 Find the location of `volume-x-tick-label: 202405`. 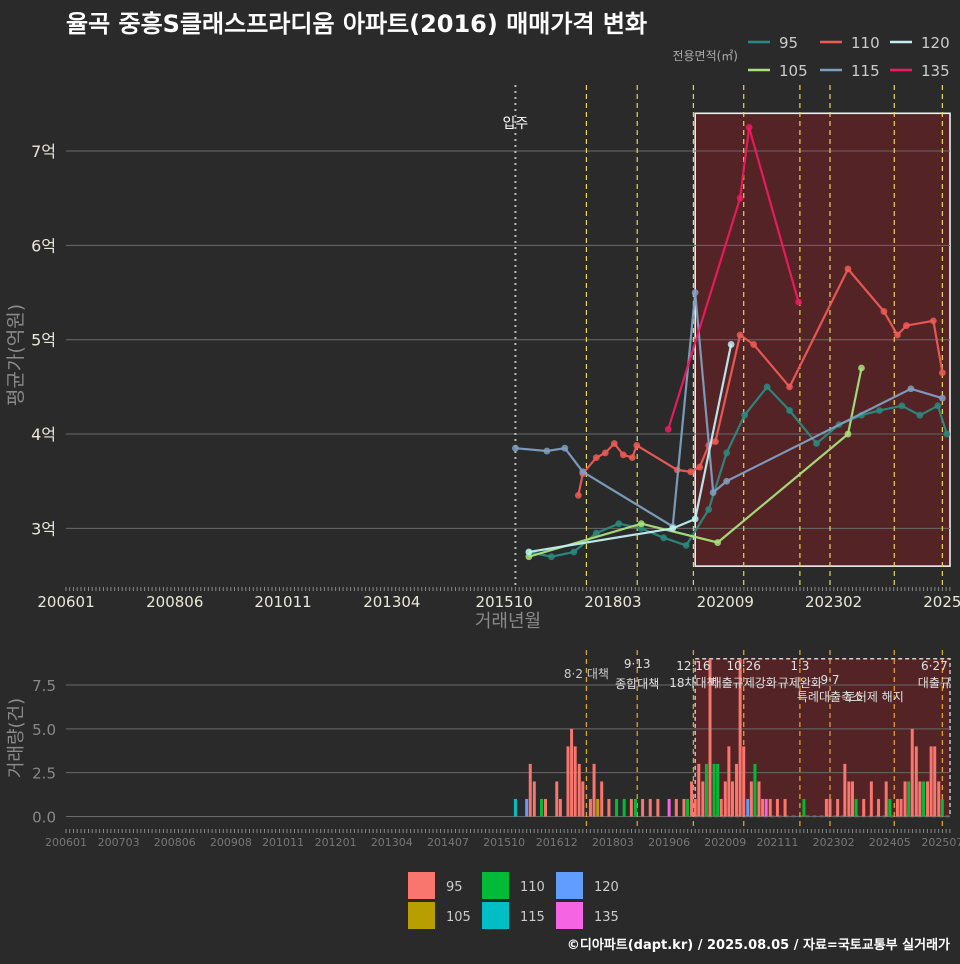

volume-x-tick-label: 202405 is located at coordinates (890, 842).